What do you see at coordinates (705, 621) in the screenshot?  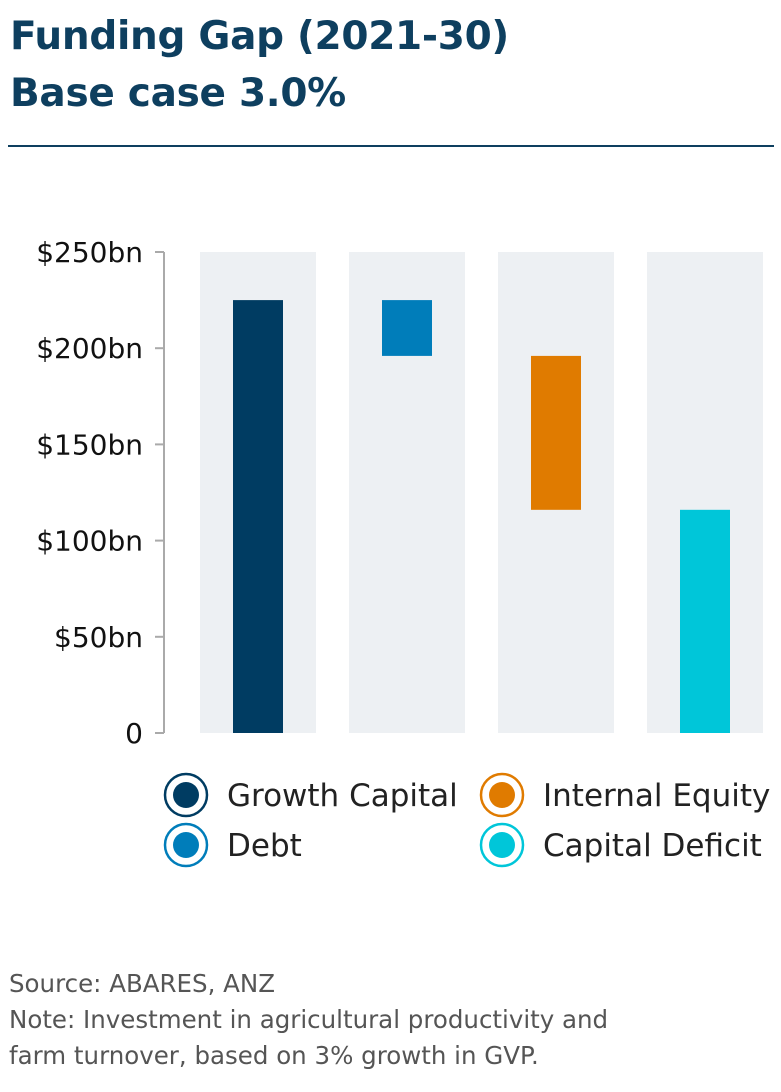 I see `bar-capital-deficit` at bounding box center [705, 621].